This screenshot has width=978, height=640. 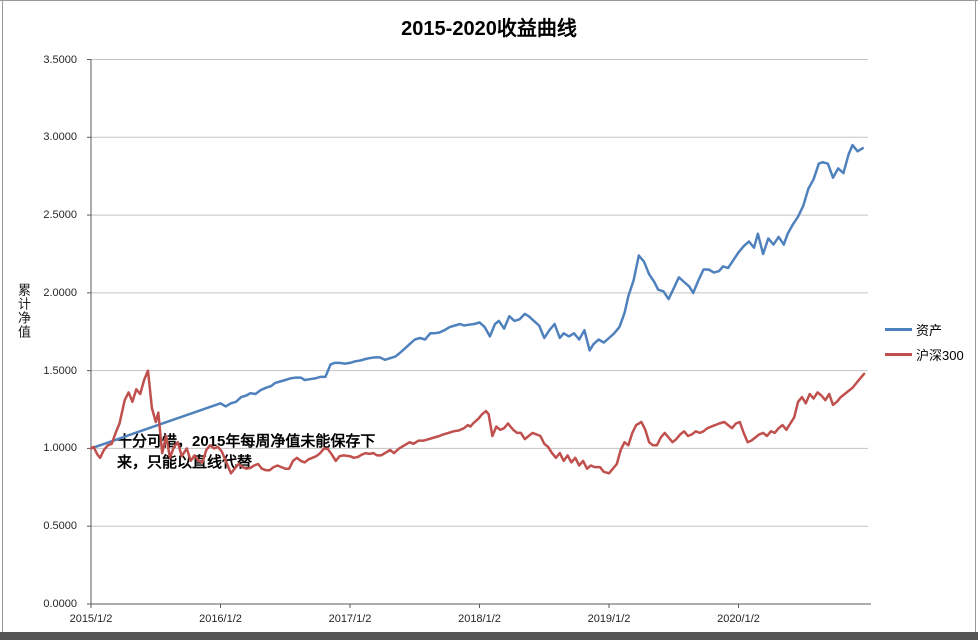 I want to click on bottom-edge-bar, so click(x=489, y=636).